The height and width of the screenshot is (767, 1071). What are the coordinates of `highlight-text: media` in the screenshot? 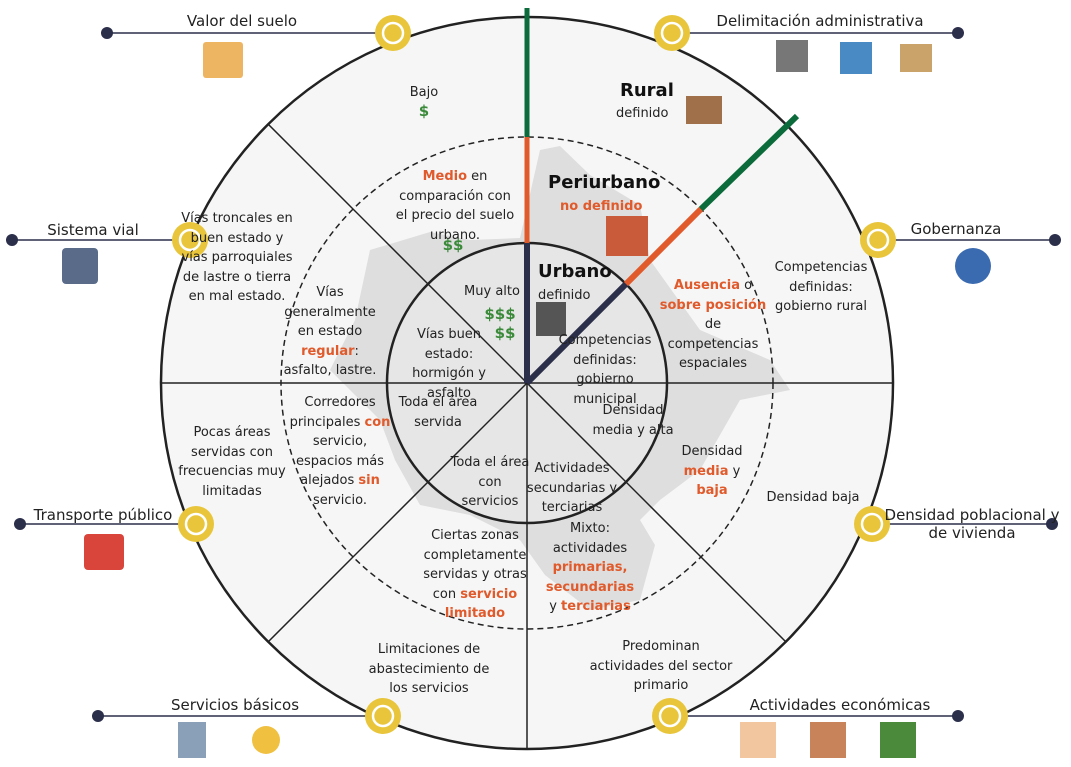 It's located at (706, 471).